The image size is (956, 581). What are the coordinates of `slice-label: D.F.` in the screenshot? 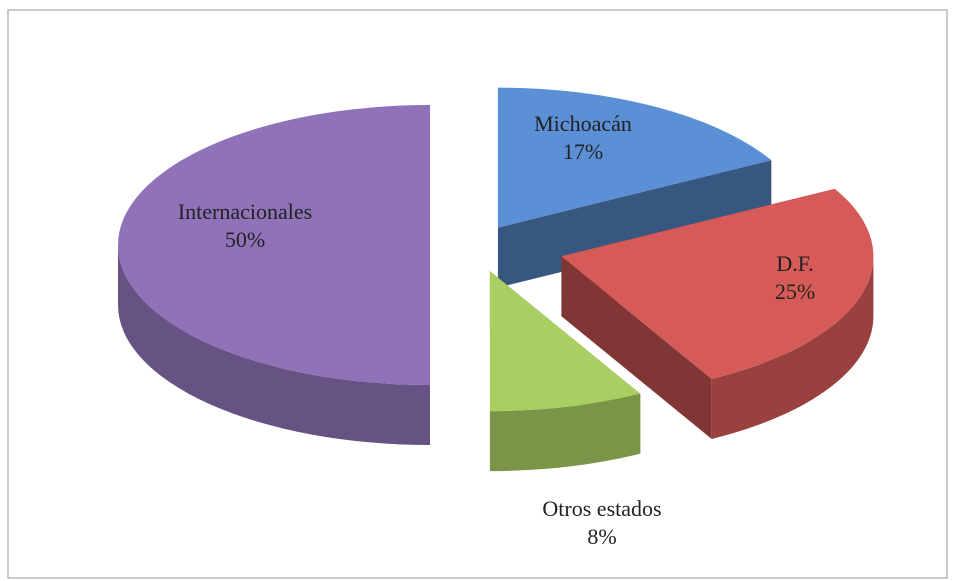 It's located at (794, 263).